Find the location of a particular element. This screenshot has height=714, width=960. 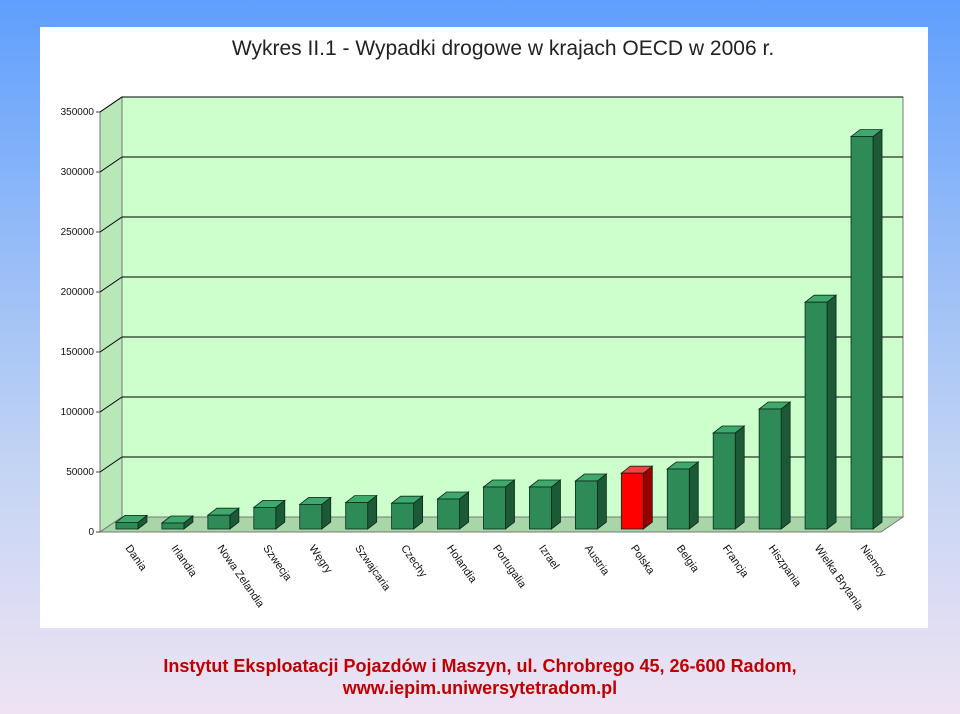

plot-side-wall is located at coordinates (111, 314).